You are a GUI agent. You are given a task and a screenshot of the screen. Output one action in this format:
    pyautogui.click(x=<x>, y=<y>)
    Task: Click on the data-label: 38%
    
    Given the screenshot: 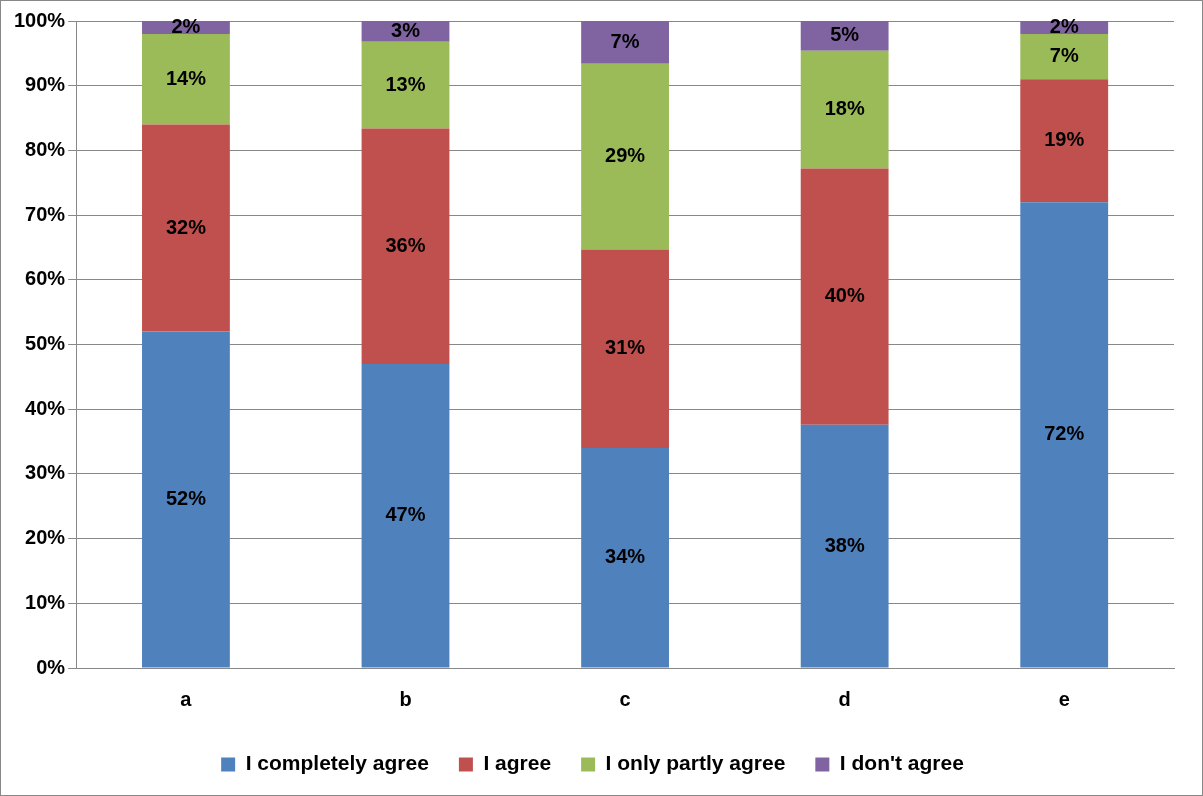 What is the action you would take?
    pyautogui.click(x=844, y=544)
    